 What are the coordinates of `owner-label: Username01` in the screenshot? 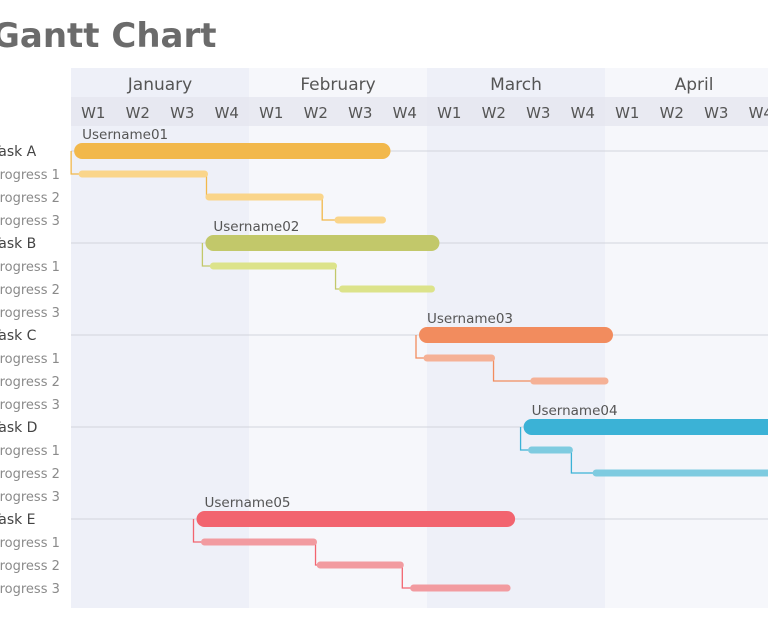 It's located at (125, 135).